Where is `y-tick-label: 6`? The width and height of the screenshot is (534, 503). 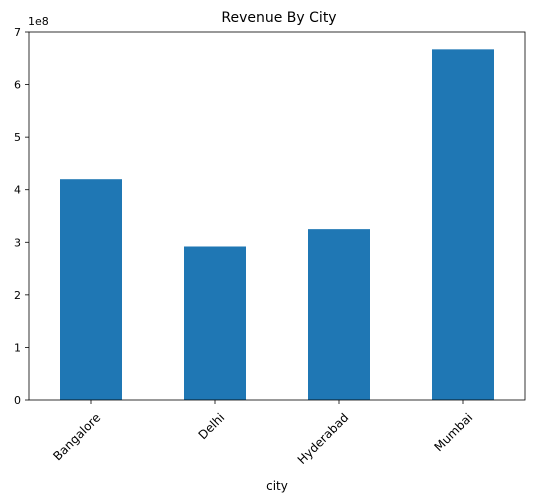
y-tick-label: 6 is located at coordinates (17, 85).